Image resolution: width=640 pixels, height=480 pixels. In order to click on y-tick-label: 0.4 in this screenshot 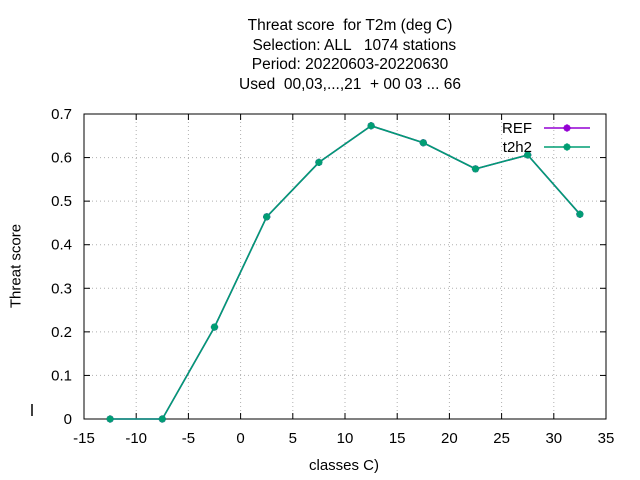, I will do `click(61, 245)`.